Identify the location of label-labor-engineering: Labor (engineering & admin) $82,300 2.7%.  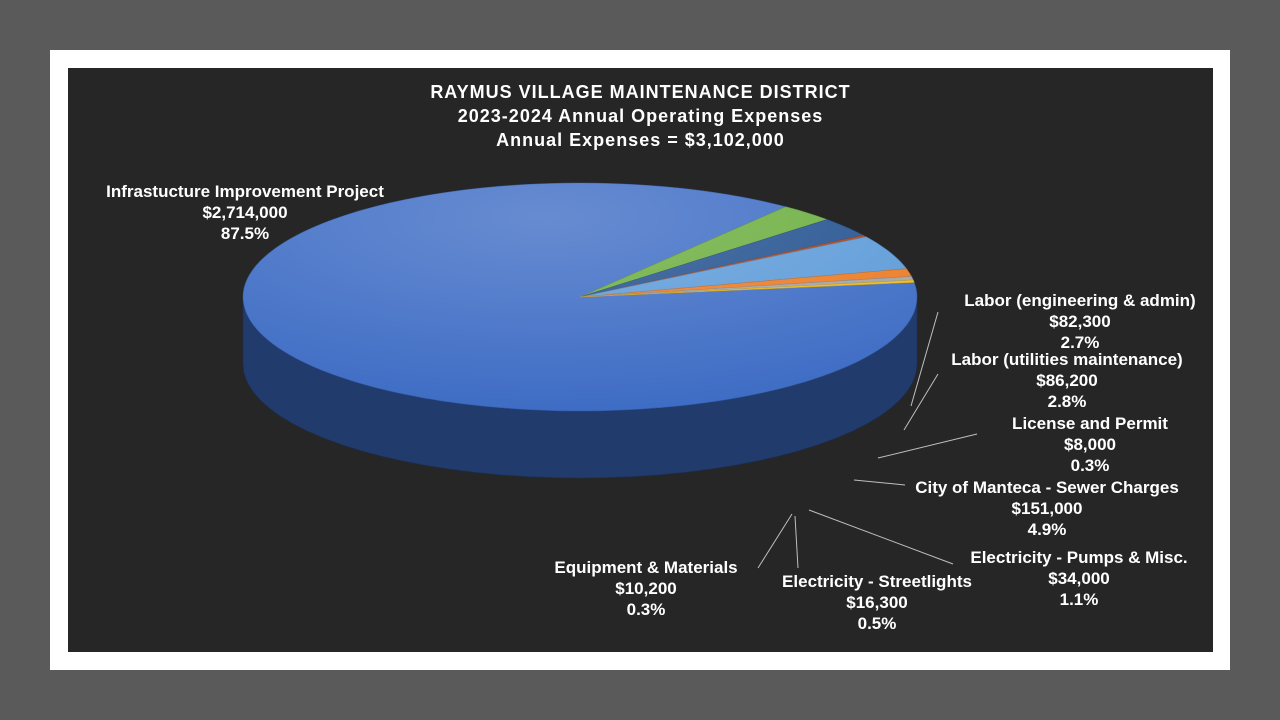
(1079, 321).